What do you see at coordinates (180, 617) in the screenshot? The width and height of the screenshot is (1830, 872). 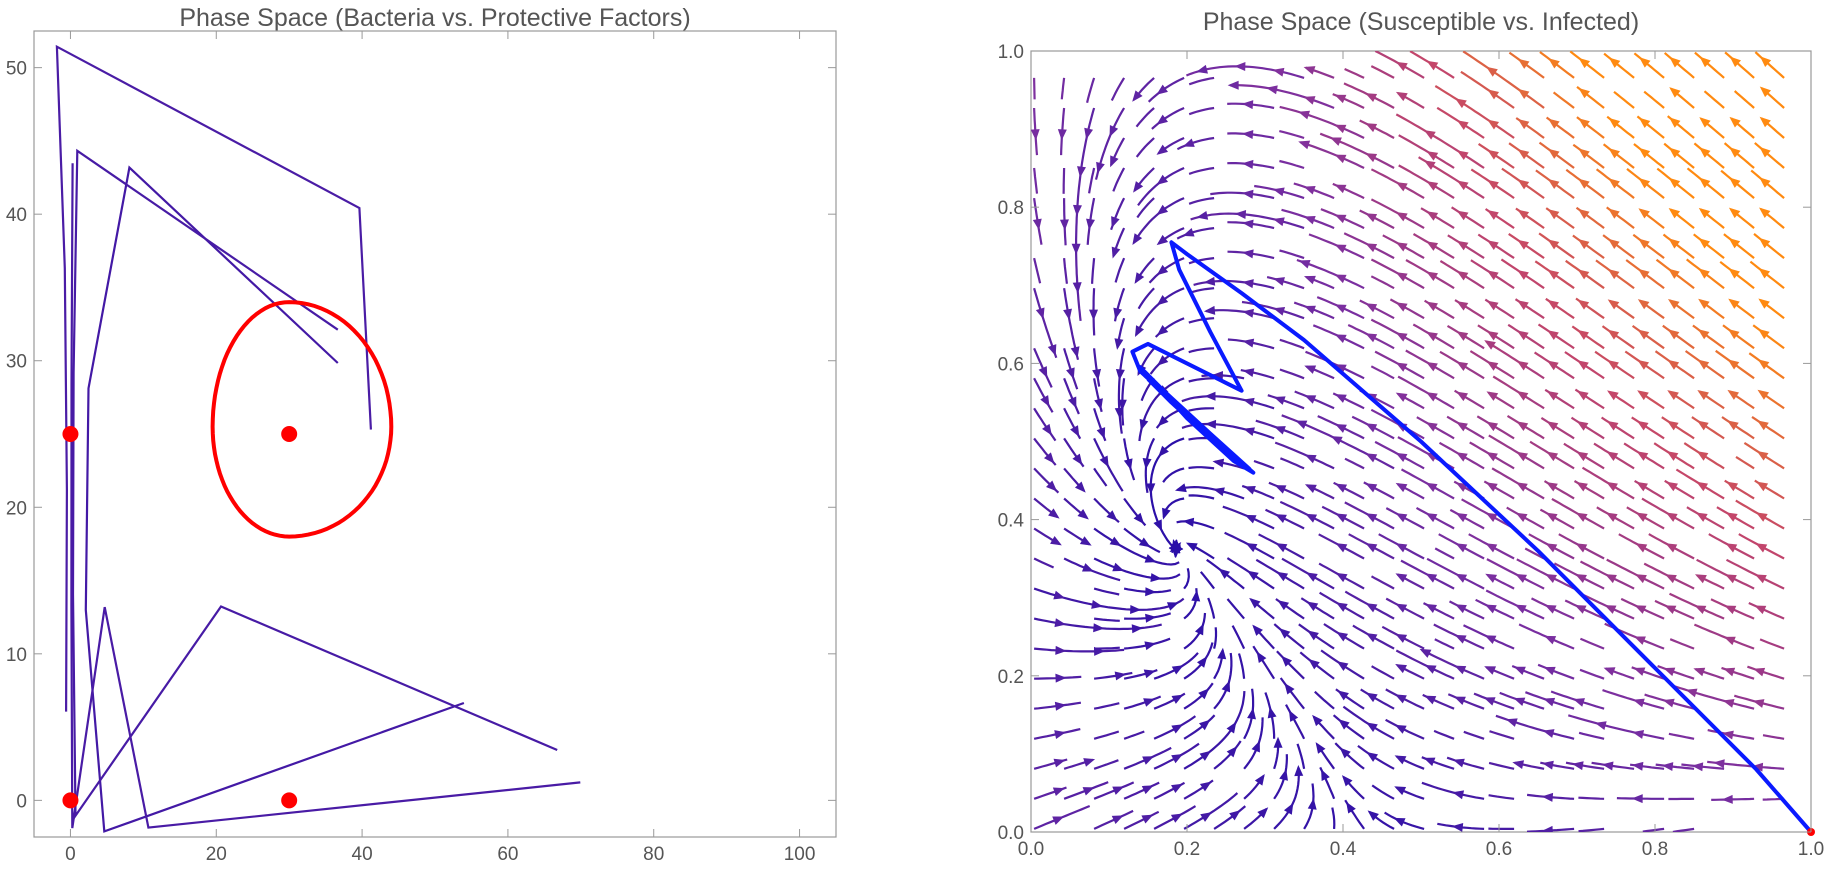 I see `equilibrium-points` at bounding box center [180, 617].